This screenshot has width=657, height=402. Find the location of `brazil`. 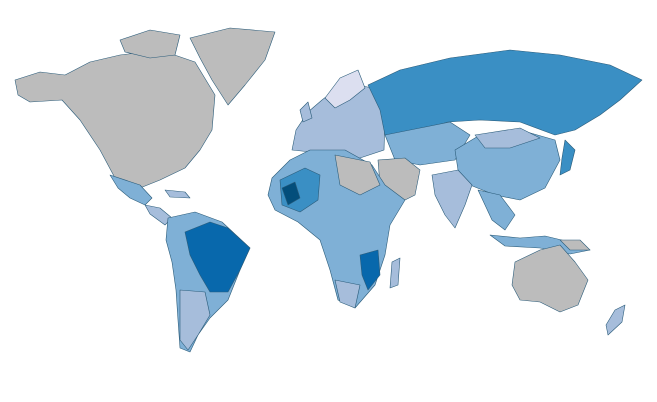

brazil is located at coordinates (217, 257).